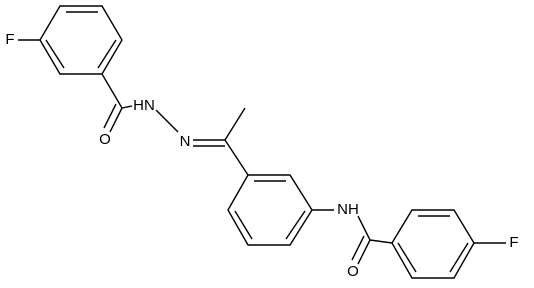 This screenshot has height=288, width=534. I want to click on atom-label: NH, so click(348, 209).